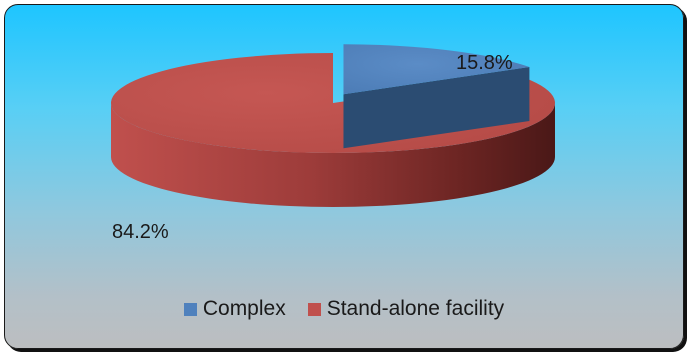 The image size is (690, 354). Describe the element at coordinates (415, 308) in the screenshot. I see `legend-label-standalone: Stand-alone facility` at that location.